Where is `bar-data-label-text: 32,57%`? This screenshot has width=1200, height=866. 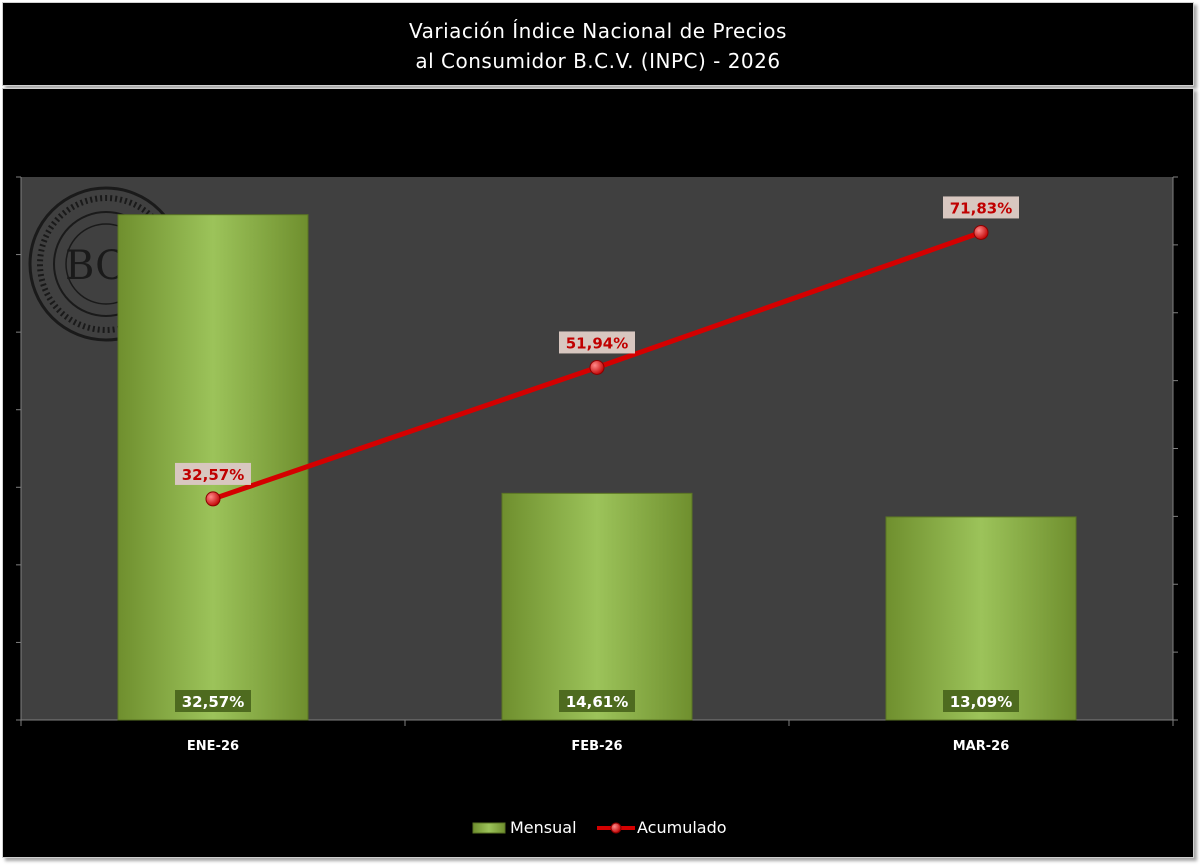 bar-data-label-text: 32,57% is located at coordinates (213, 702).